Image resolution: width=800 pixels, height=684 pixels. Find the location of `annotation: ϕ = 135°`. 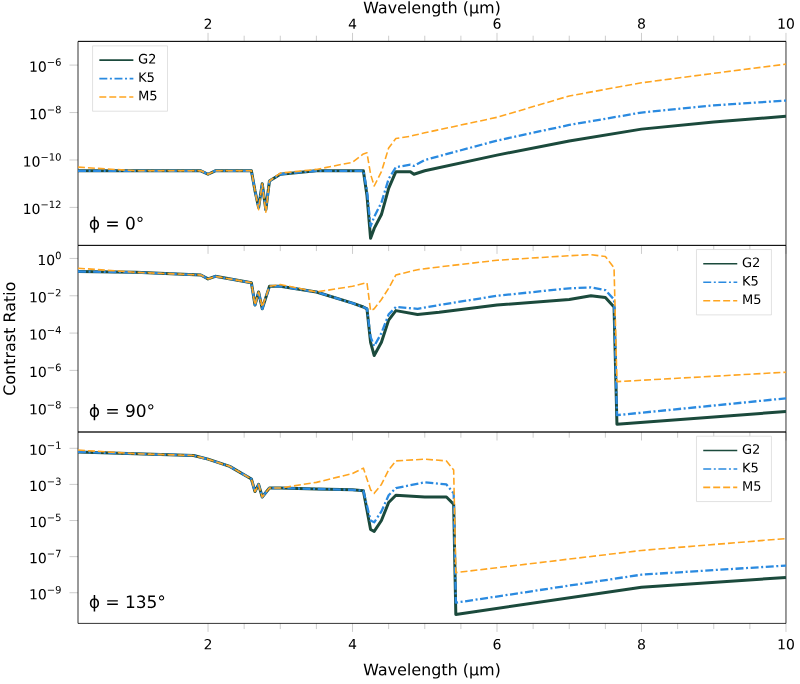

annotation: ϕ = 135° is located at coordinates (127, 603).